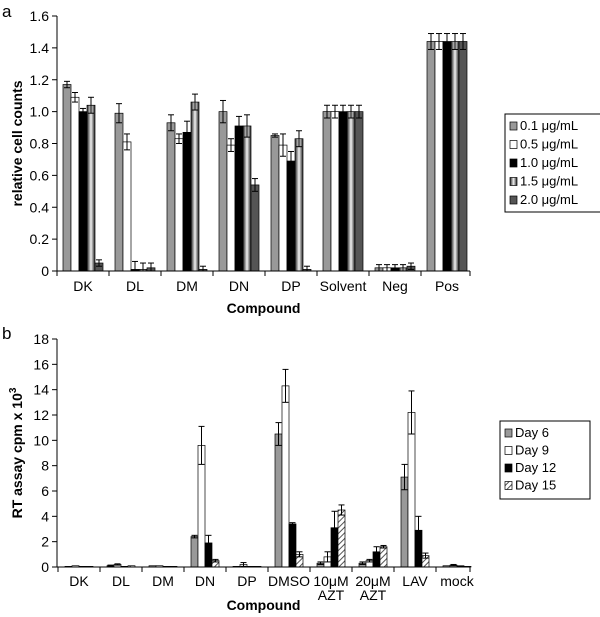 This screenshot has height=617, width=600. Describe the element at coordinates (549, 125) in the screenshot. I see `panel-a-legend-label: 0.1 μg/mL` at that location.